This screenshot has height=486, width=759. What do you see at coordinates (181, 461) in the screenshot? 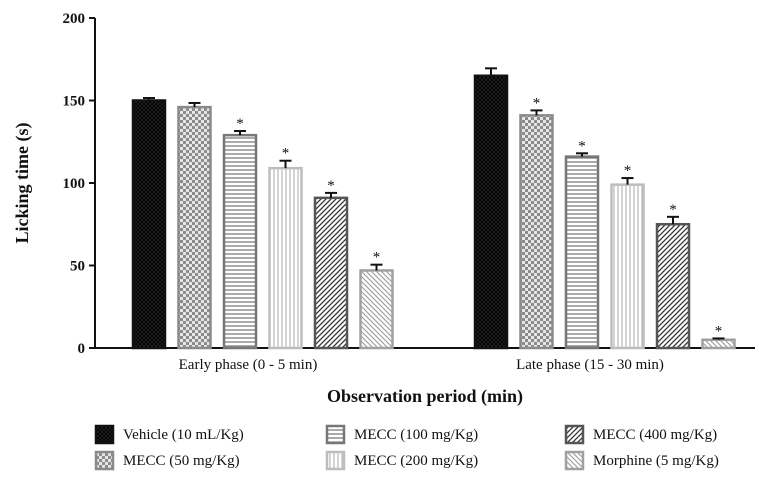
I see `legend-label: MECC (50 mg/Kg)` at bounding box center [181, 461].